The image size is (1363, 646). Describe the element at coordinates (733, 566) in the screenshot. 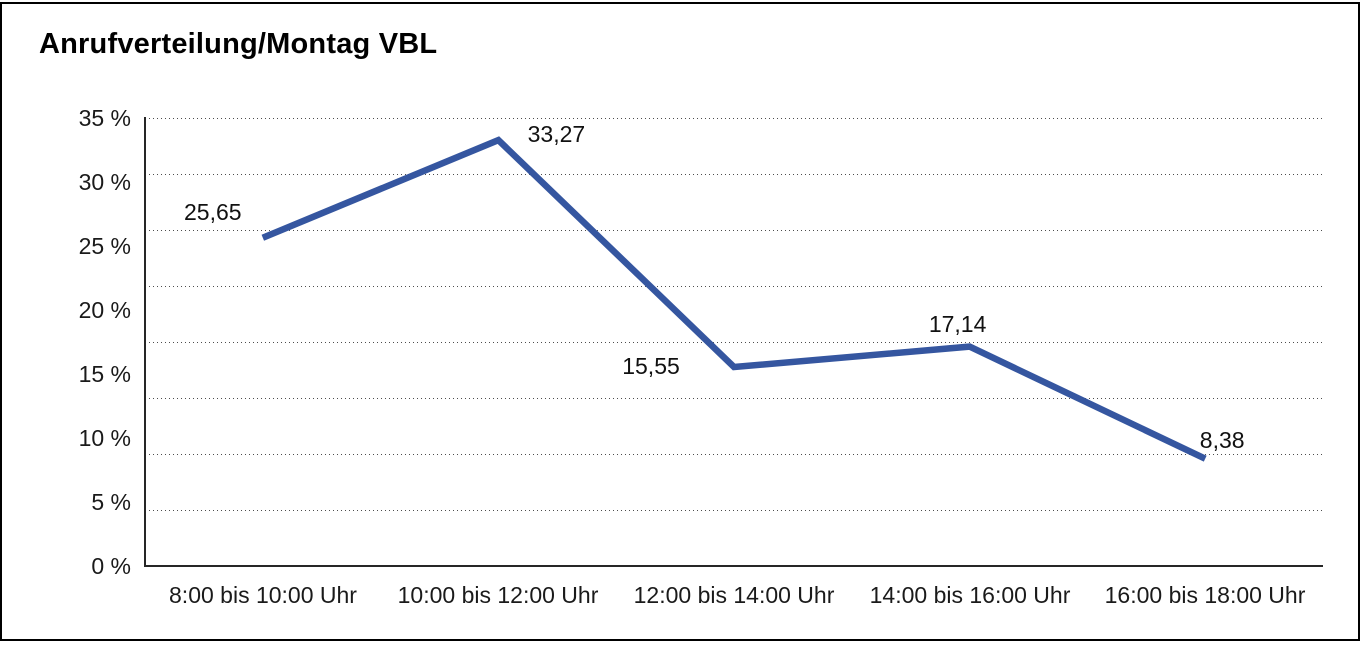

I see `x-axis-line` at that location.